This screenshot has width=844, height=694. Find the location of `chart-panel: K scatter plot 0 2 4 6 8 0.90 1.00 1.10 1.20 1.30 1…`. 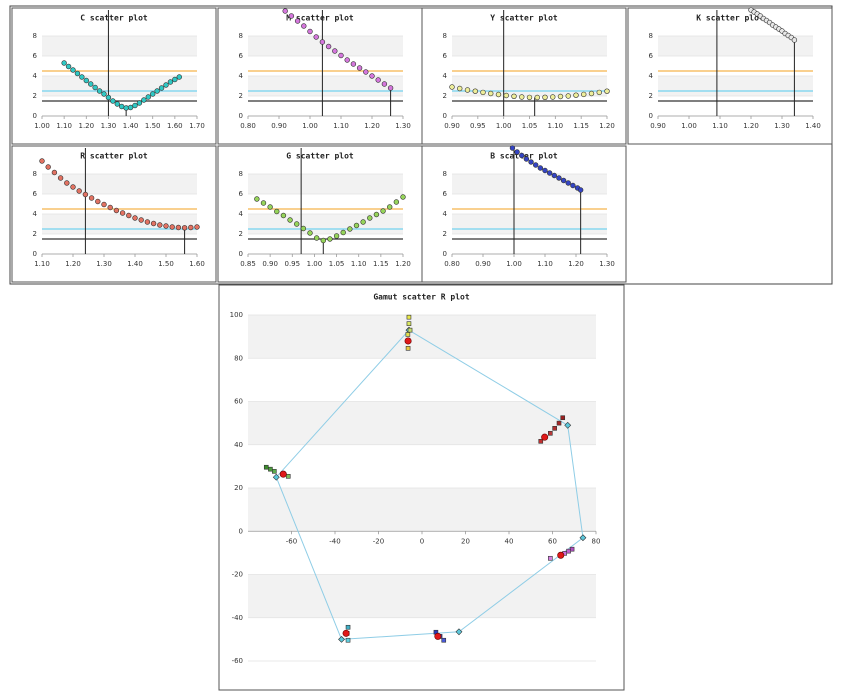

chart-panel: K scatter plot 0 2 4 6 8 0.90 1.00 1.10 1.20 1.30 1… is located at coordinates (730, 76).